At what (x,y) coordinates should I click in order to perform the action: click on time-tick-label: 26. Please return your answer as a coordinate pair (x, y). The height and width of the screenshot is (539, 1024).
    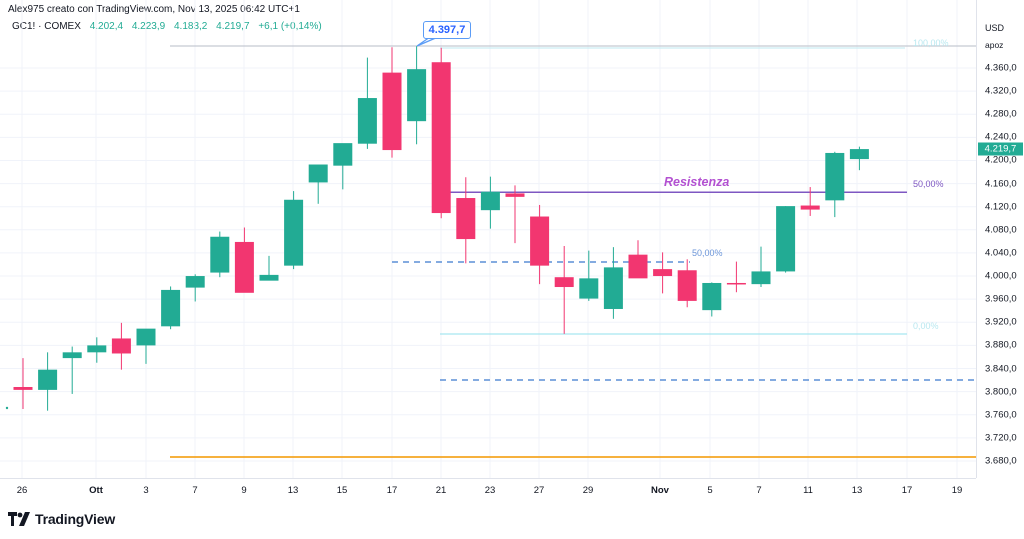
    Looking at the image, I should click on (22, 490).